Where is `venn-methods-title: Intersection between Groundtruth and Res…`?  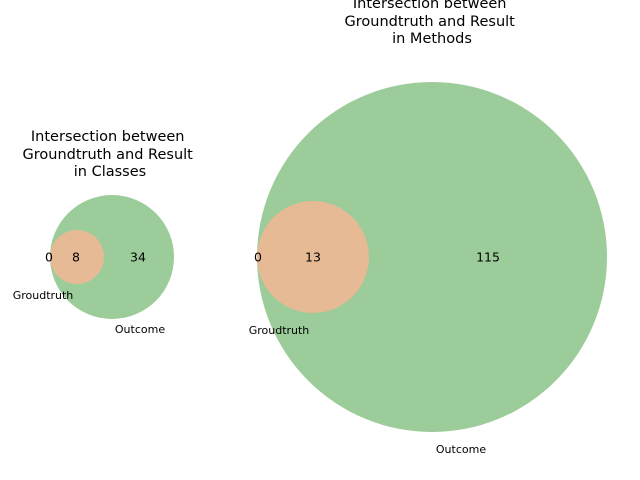
venn-methods-title: Intersection between Groundtruth and Res… is located at coordinates (432, 23).